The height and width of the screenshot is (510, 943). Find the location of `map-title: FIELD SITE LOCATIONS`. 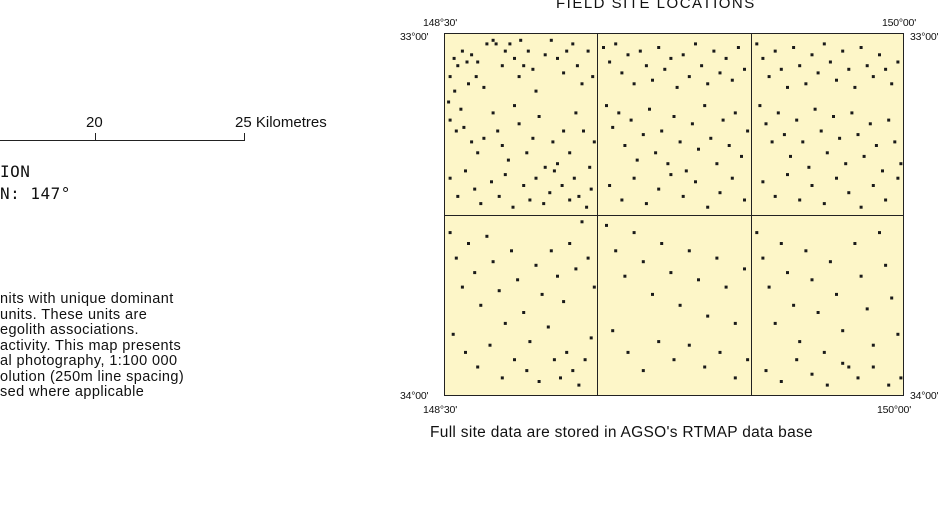

map-title: FIELD SITE LOCATIONS is located at coordinates (656, 6).